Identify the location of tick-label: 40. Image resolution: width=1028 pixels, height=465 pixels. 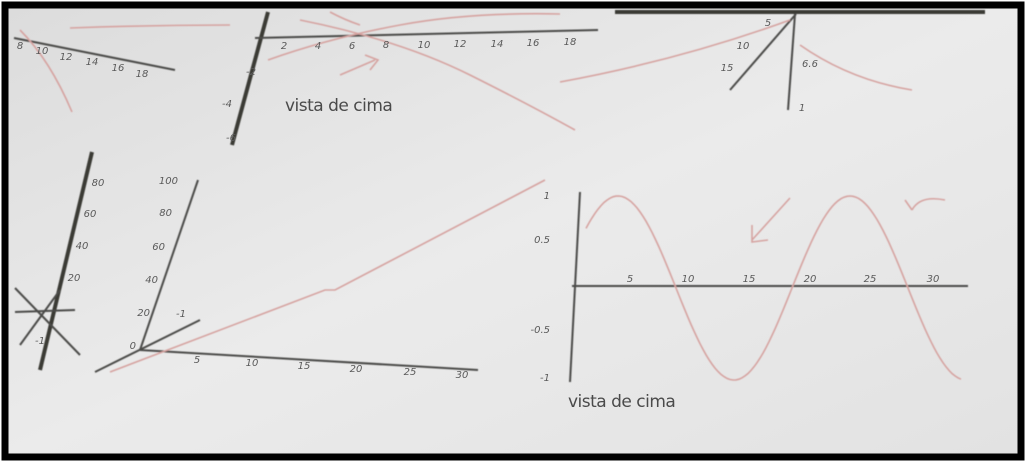
(82, 246).